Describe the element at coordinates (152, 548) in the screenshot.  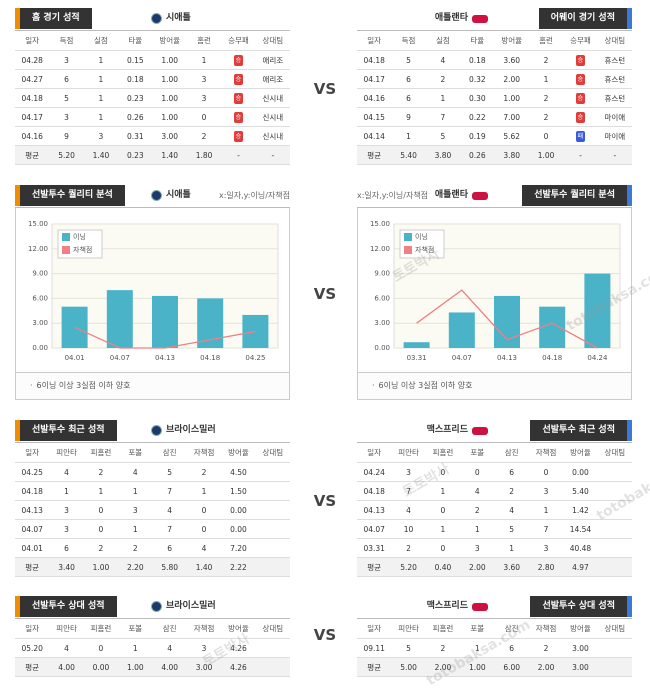
I see `data-row: 04.01 6 2 2 6 4 7.20` at that location.